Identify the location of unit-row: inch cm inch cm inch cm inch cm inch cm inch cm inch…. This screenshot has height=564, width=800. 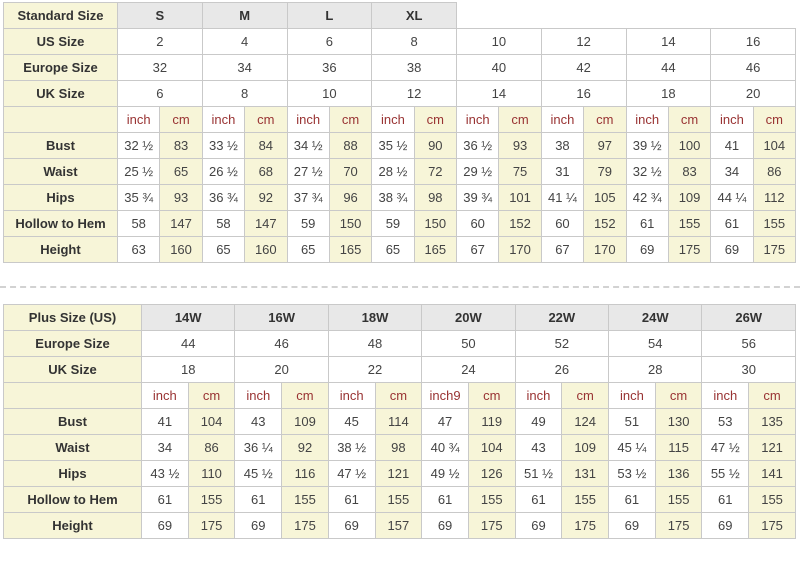
(400, 119).